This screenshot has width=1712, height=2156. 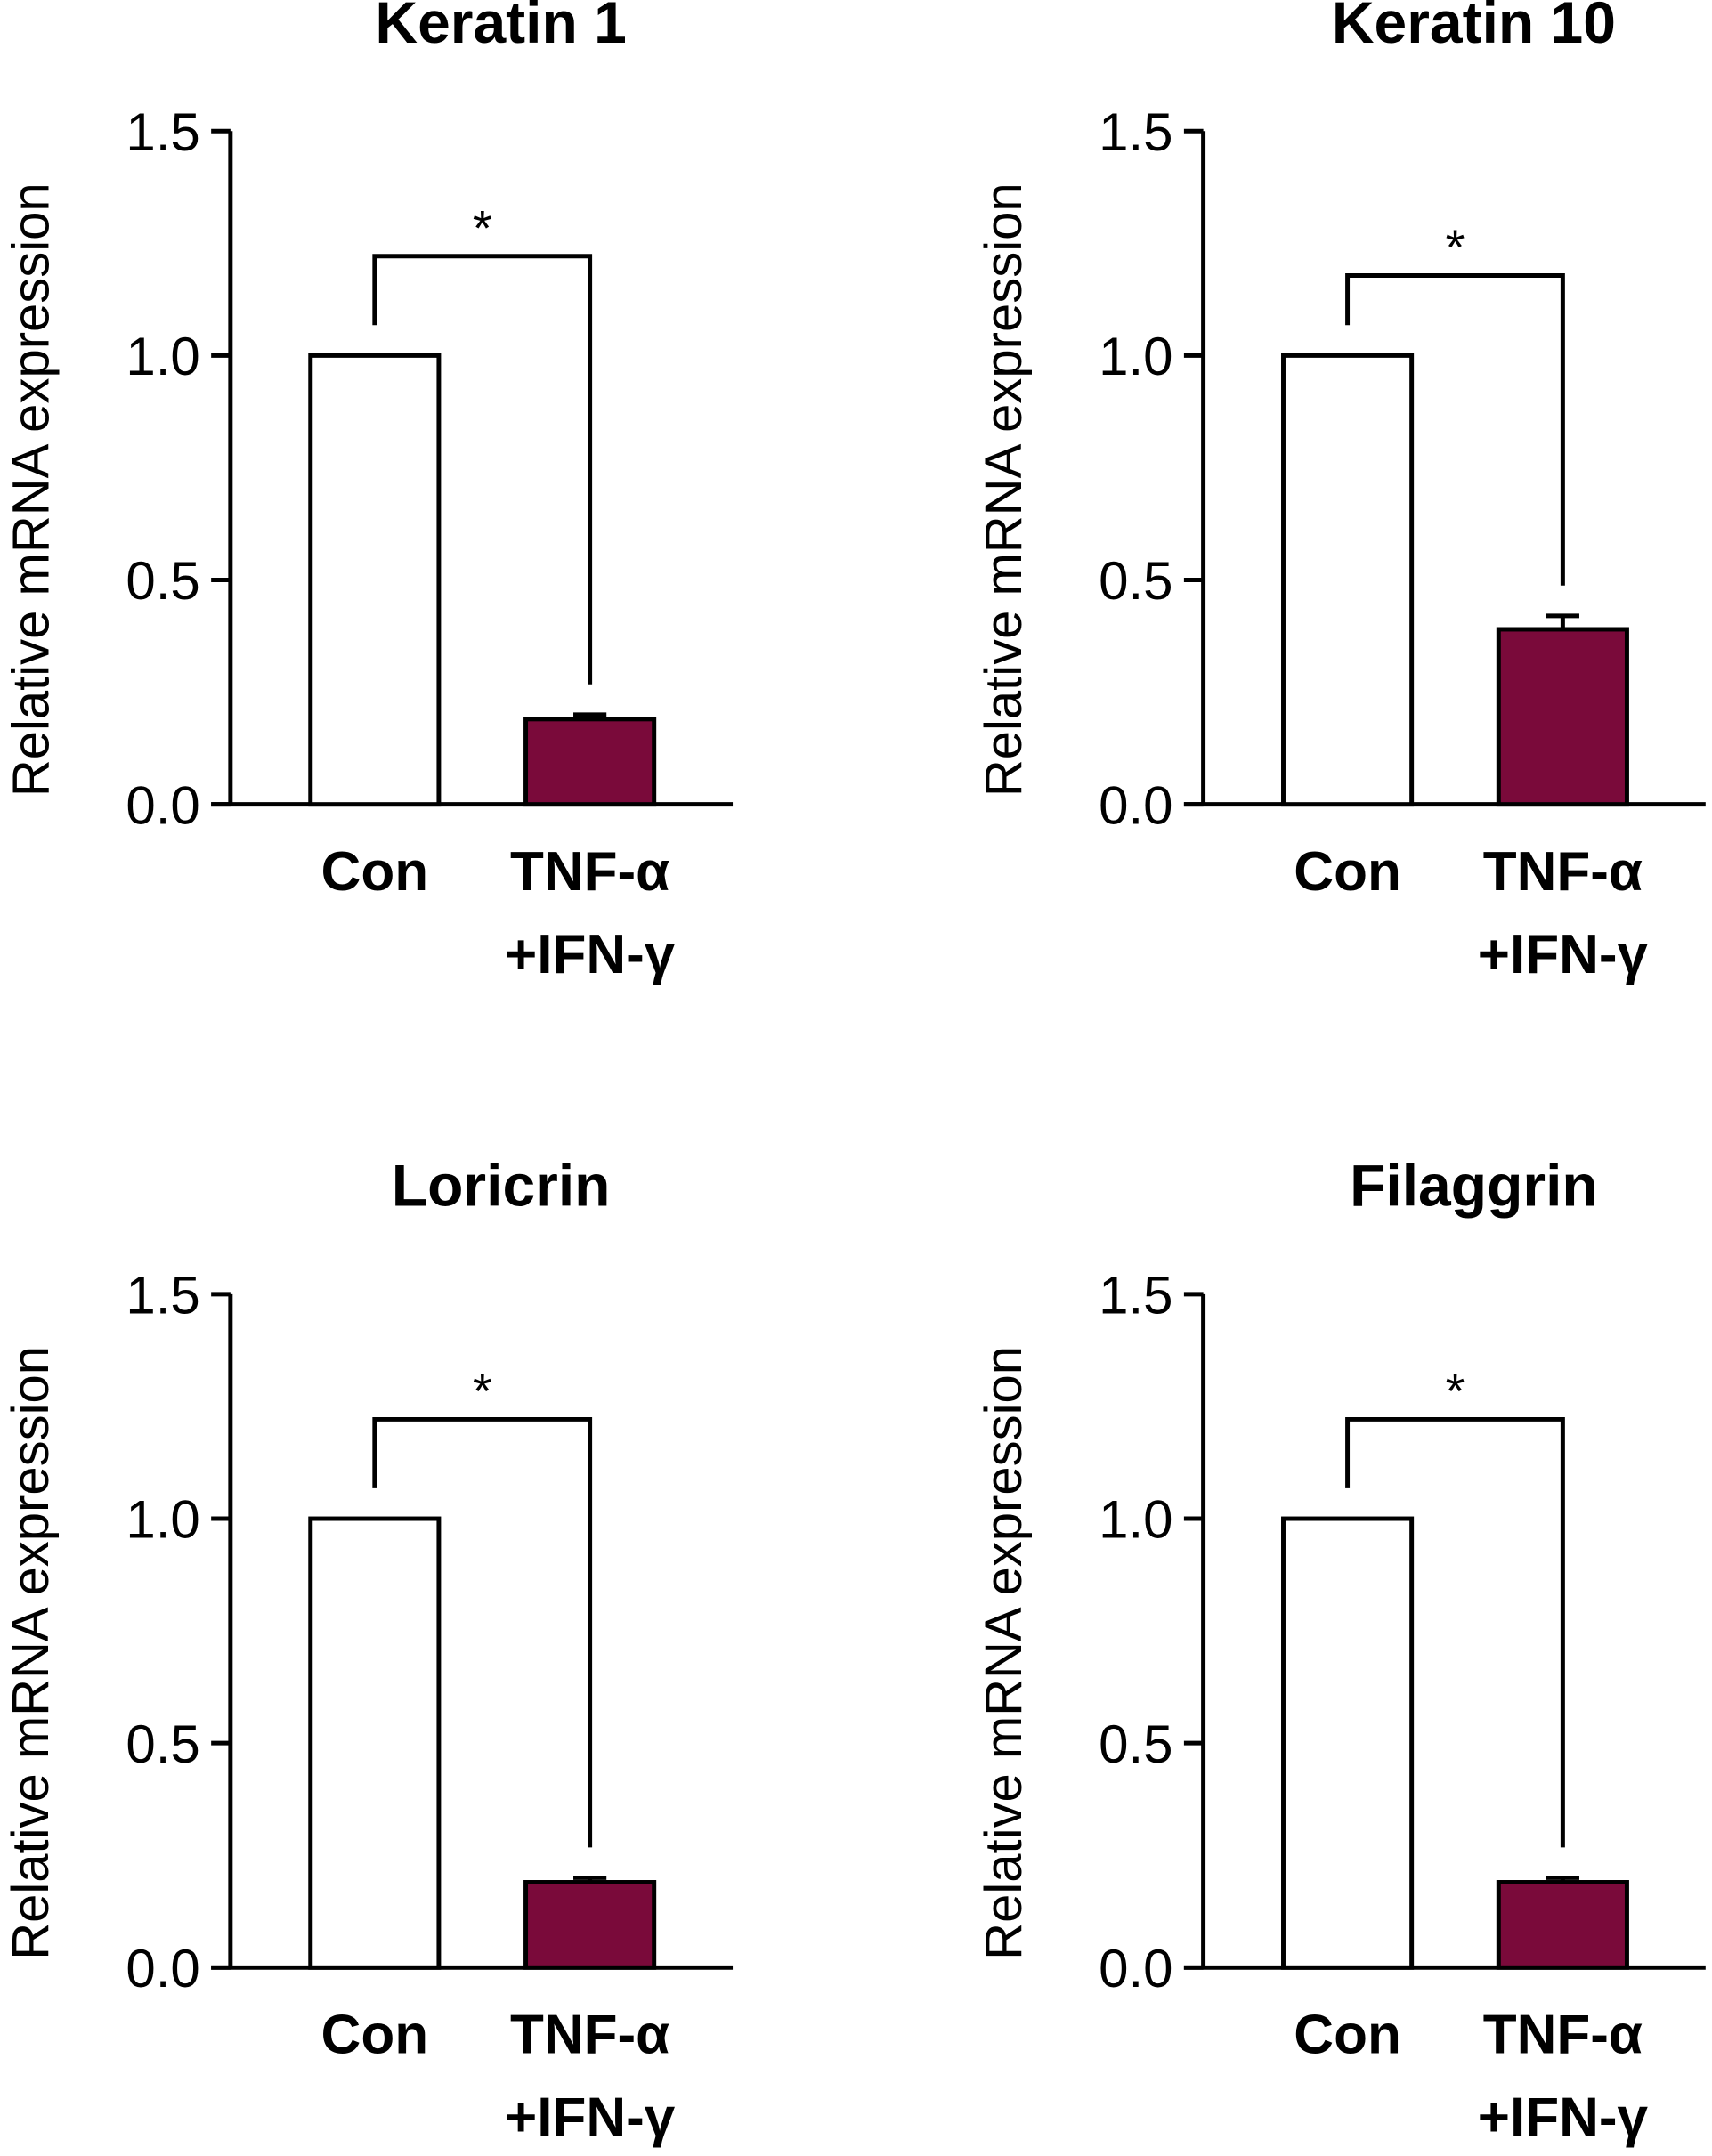 I want to click on chart-title: Keratin 10, so click(x=1474, y=27).